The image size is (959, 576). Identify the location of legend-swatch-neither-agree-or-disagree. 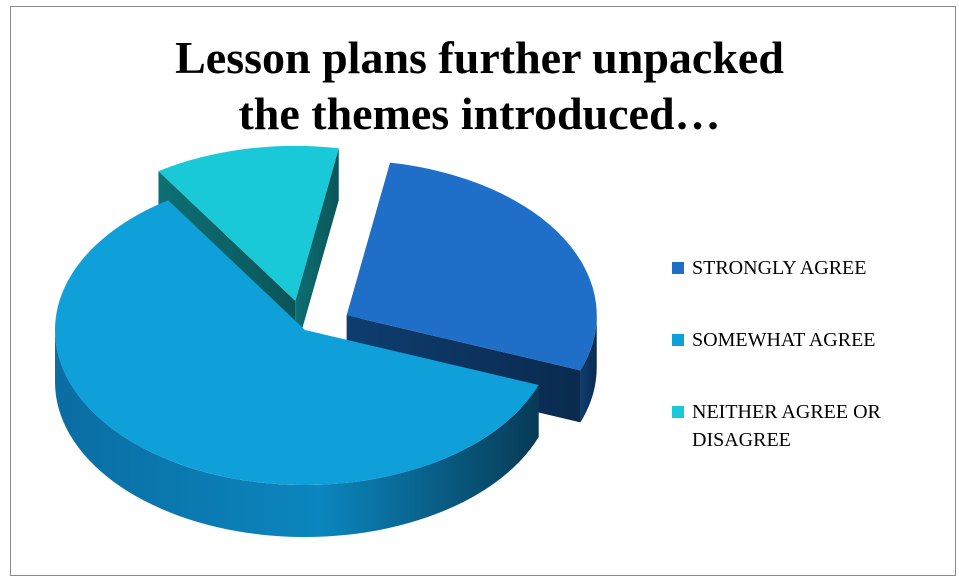
(678, 412).